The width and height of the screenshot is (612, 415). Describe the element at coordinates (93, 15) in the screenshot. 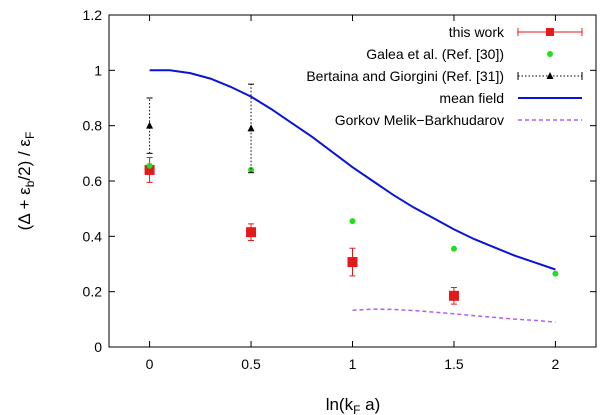

I see `y-tick-label: 1.2` at that location.